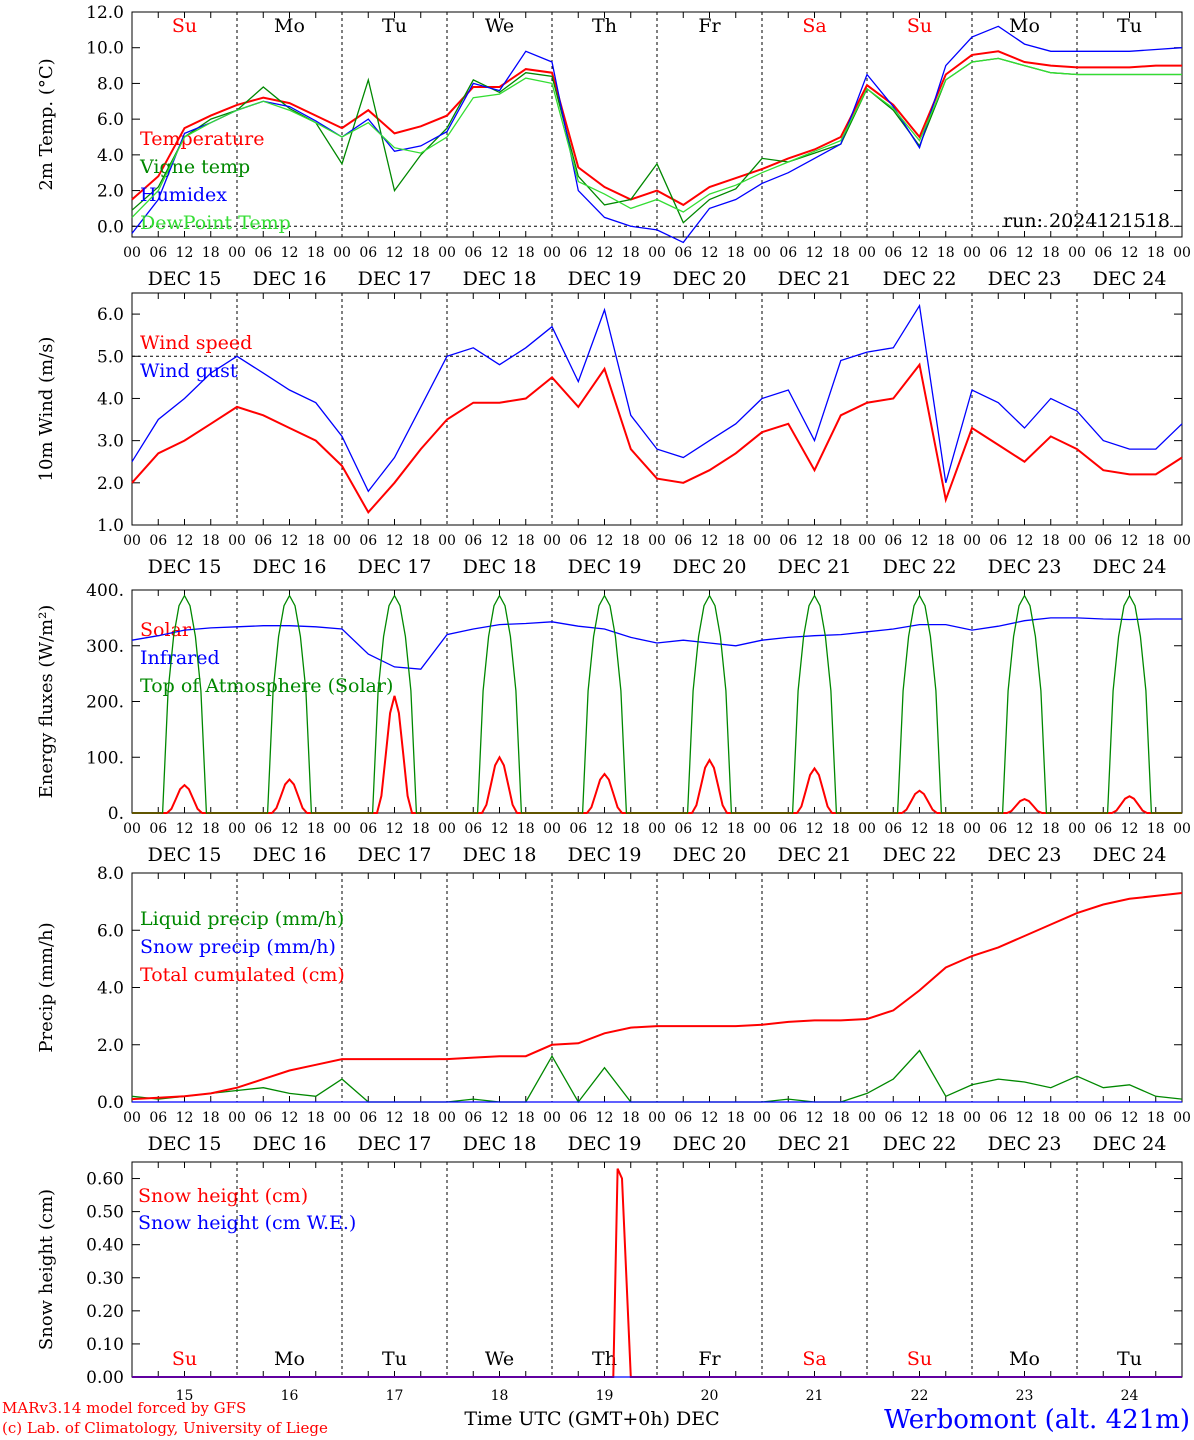 The height and width of the screenshot is (1440, 1194). I want to click on date-label: DEC 21, so click(815, 279).